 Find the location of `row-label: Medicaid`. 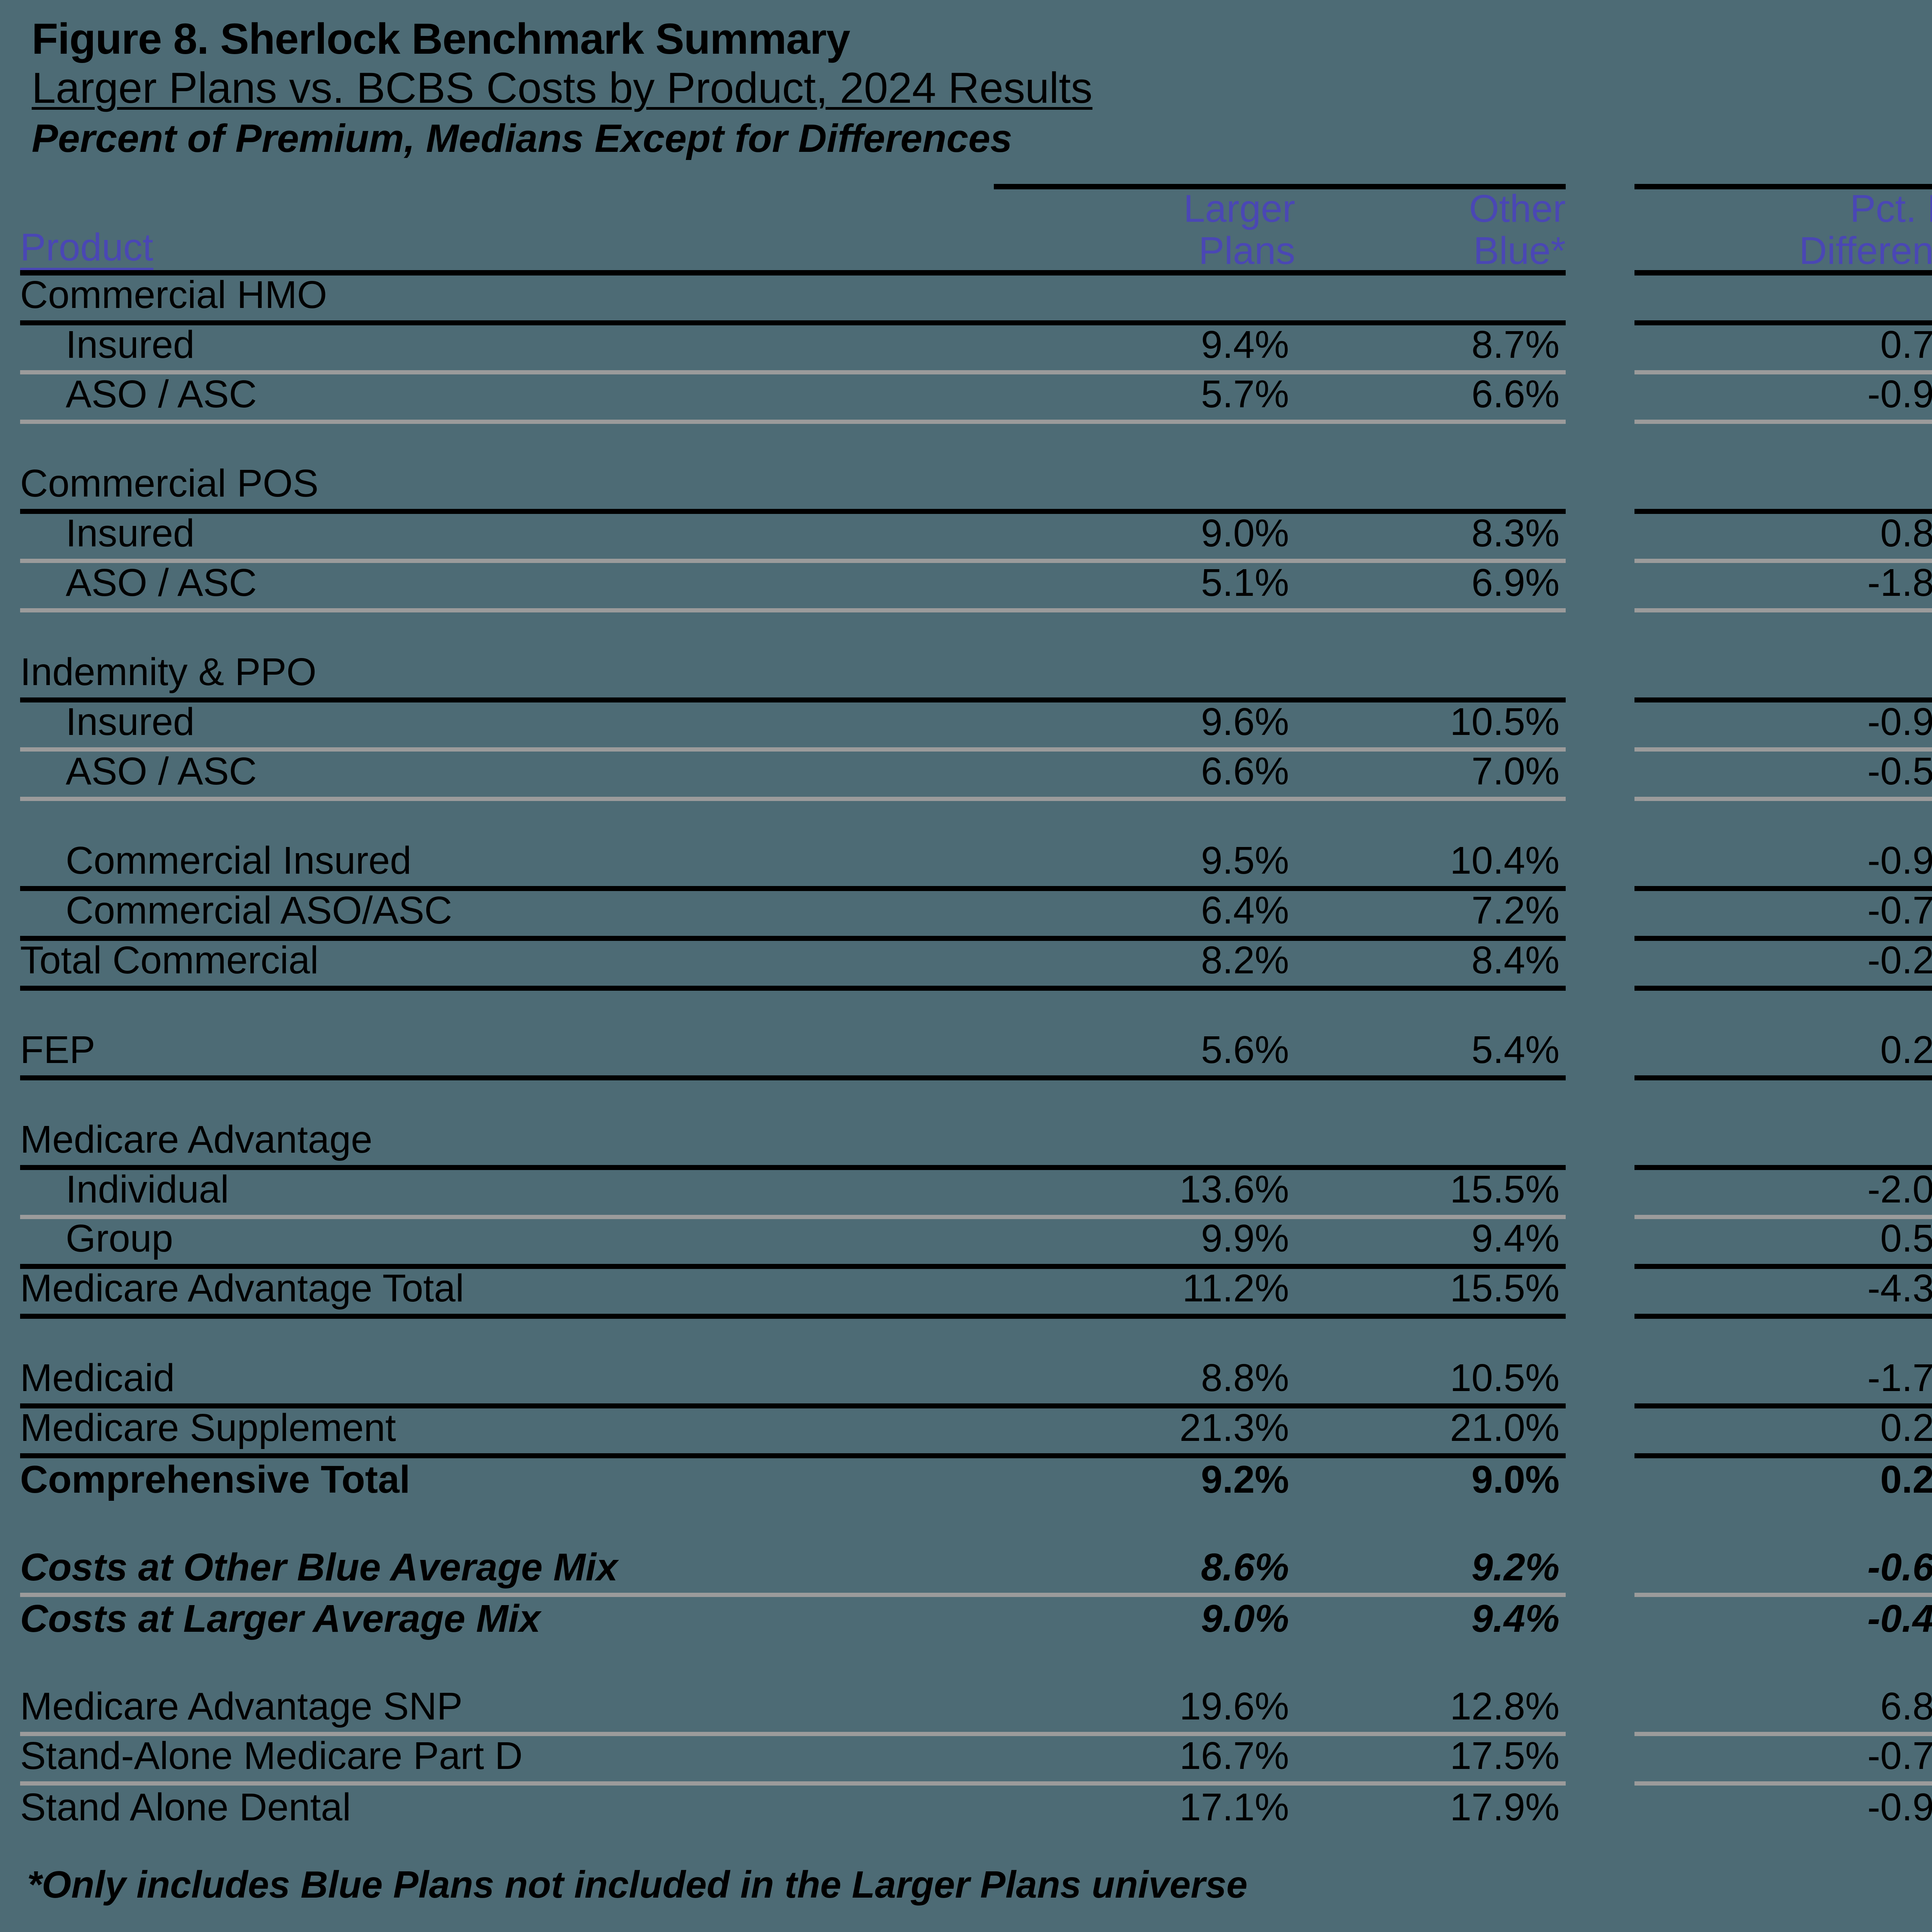

row-label: Medicaid is located at coordinates (507, 1382).